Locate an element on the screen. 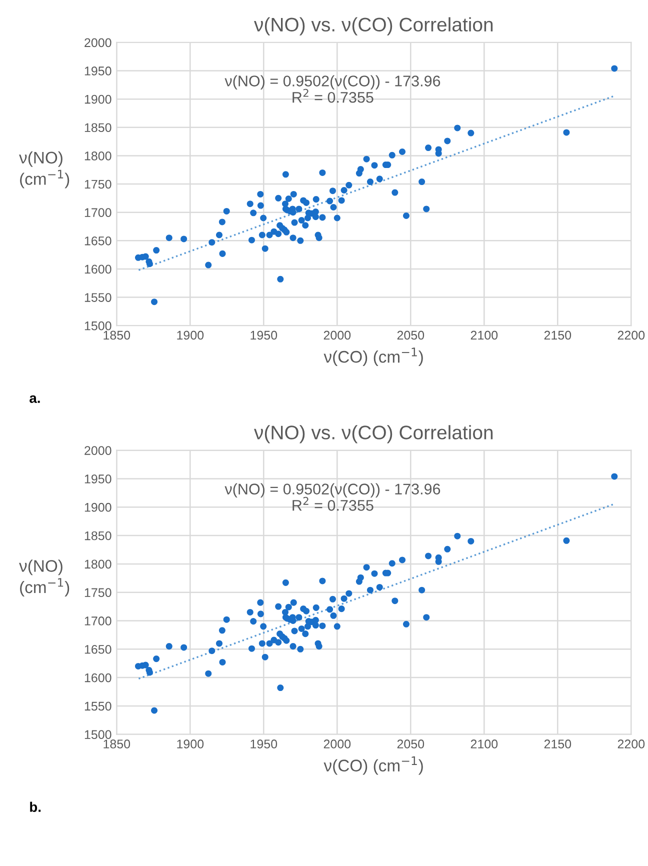 The image size is (648, 866). text: b. is located at coordinates (35, 807).